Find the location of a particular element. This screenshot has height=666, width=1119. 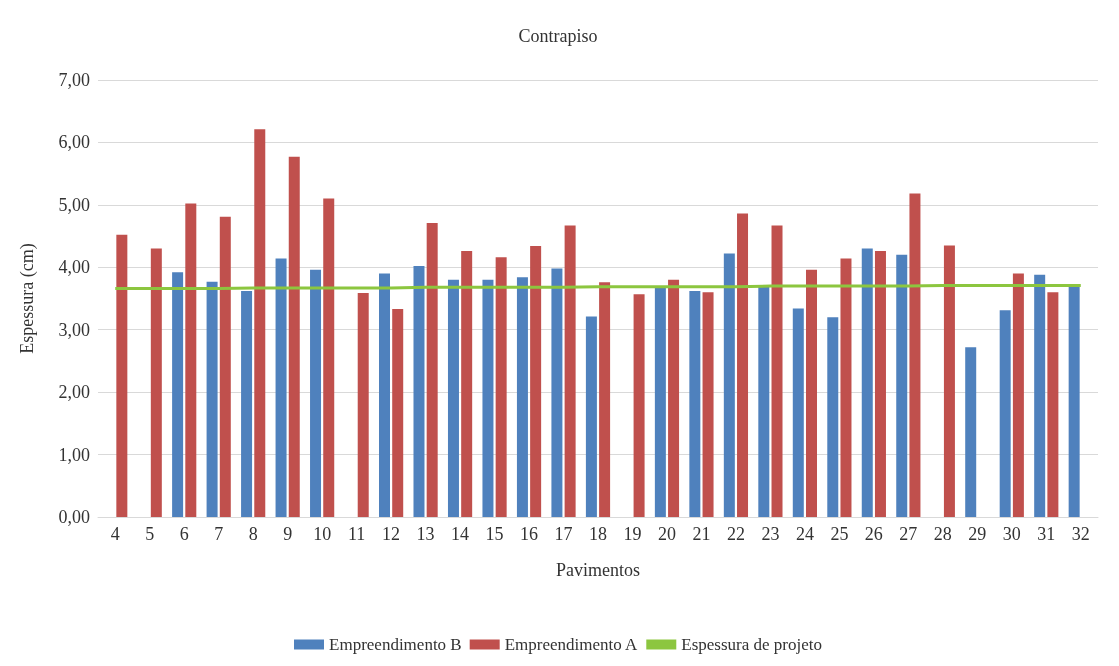

chart-title: Contrapiso is located at coordinates (558, 36).